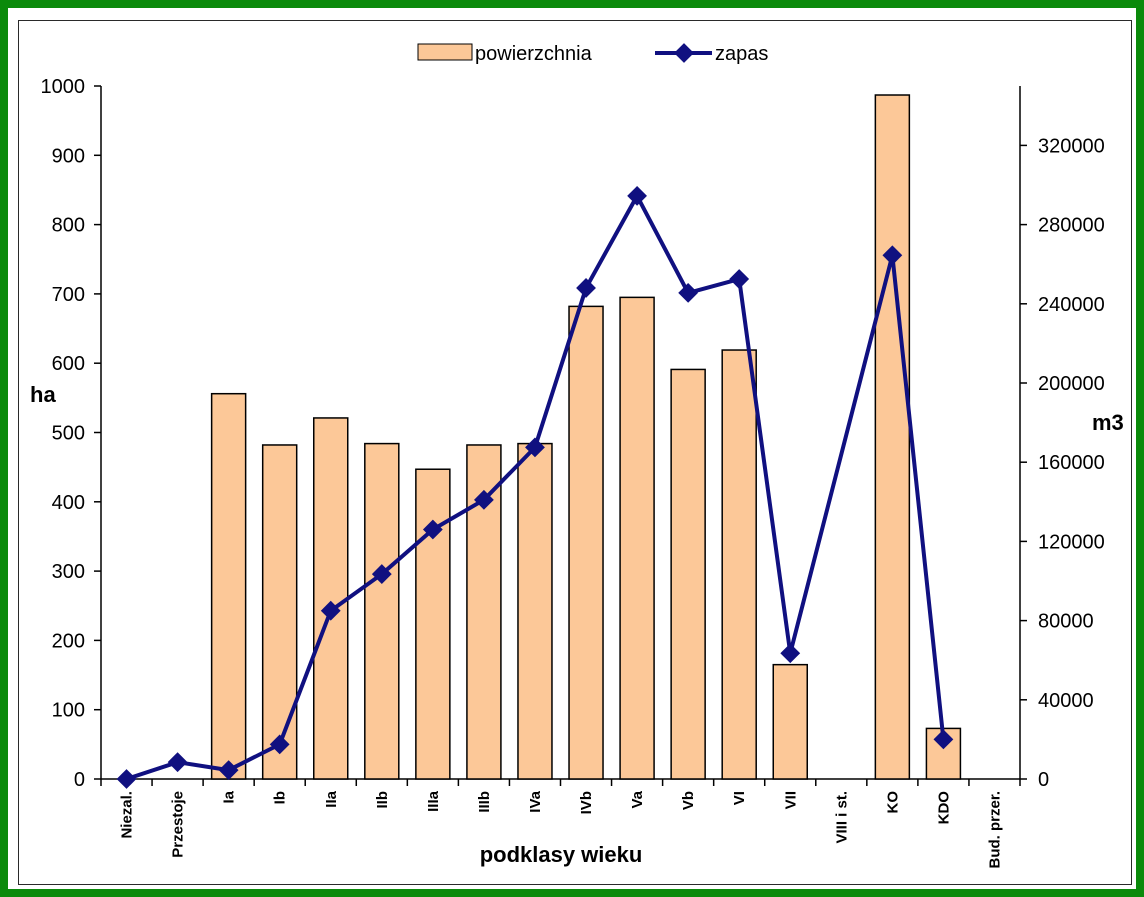 Image resolution: width=1144 pixels, height=897 pixels. What do you see at coordinates (126, 779) in the screenshot?
I see `zapas-point-niezal-` at bounding box center [126, 779].